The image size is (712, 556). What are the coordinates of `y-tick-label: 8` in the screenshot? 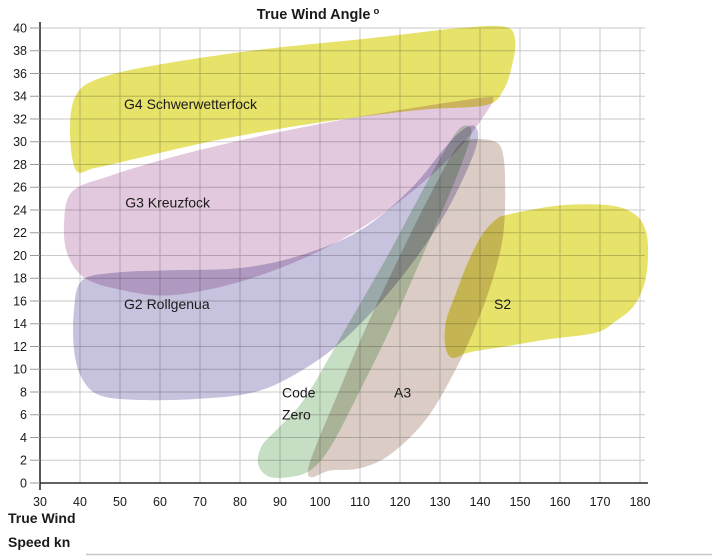 It's located at (23, 392).